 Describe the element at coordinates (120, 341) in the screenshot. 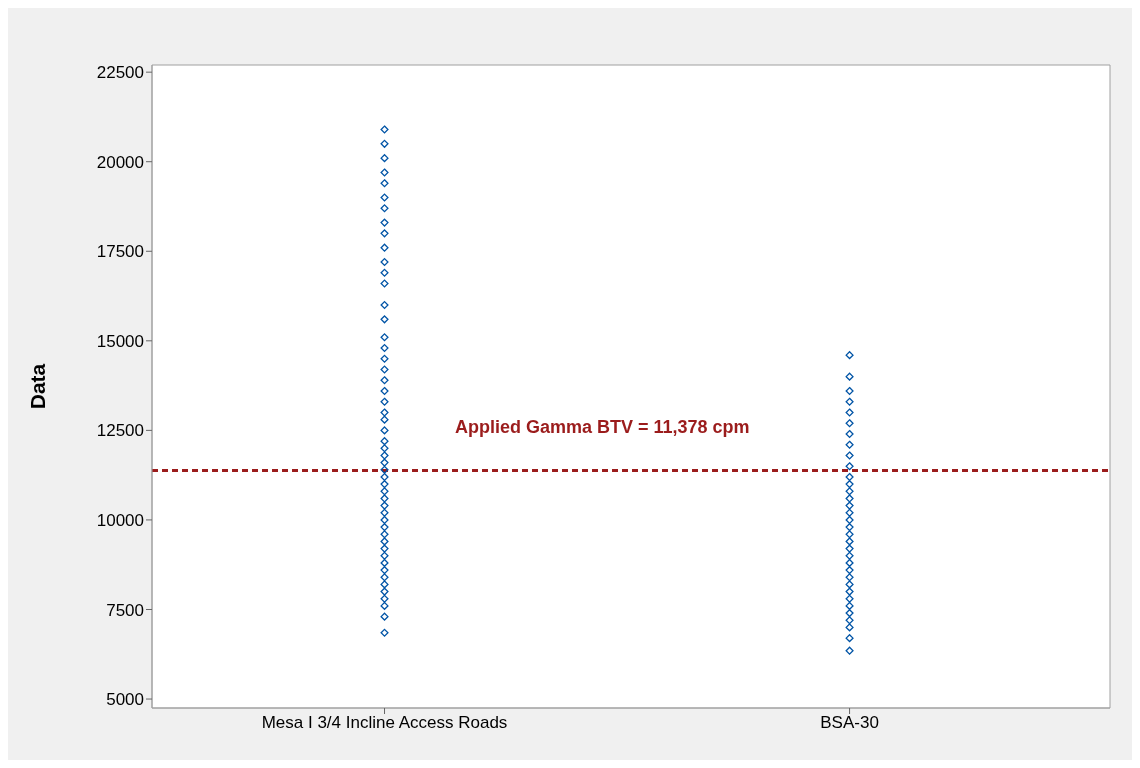

I see `y-tick-label: 15000` at that location.